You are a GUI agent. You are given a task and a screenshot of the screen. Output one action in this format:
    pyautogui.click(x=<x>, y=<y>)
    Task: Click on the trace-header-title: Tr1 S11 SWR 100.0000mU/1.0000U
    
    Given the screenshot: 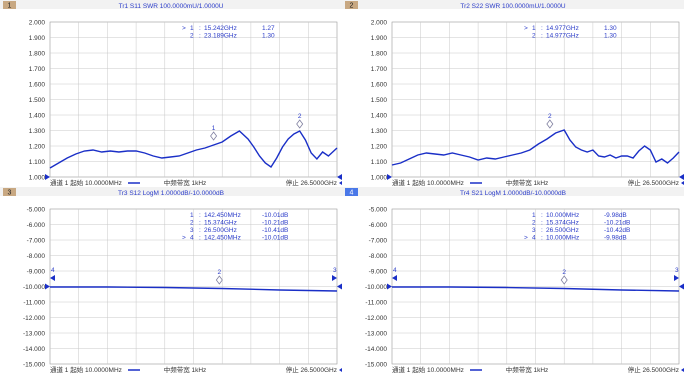 What is the action you would take?
    pyautogui.click(x=171, y=6)
    